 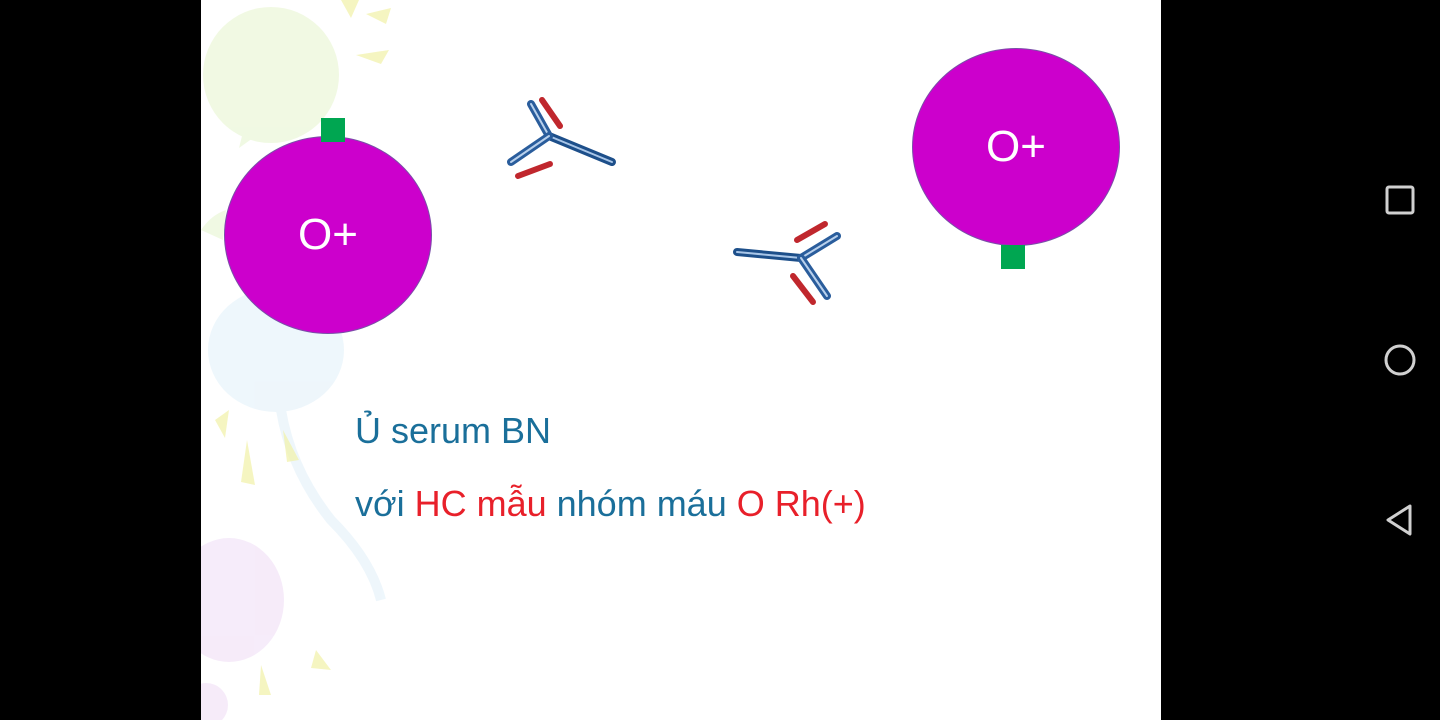 I want to click on cell-left-label: O+, so click(x=328, y=234).